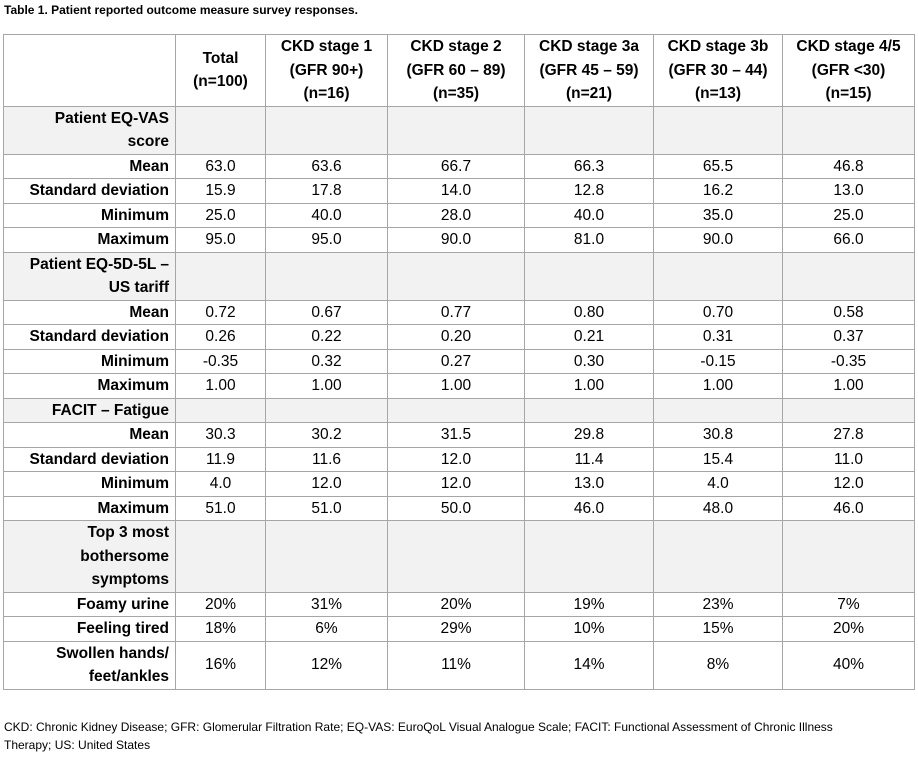 This screenshot has width=918, height=757. Describe the element at coordinates (326, 665) in the screenshot. I see `value-cell: 12%` at that location.